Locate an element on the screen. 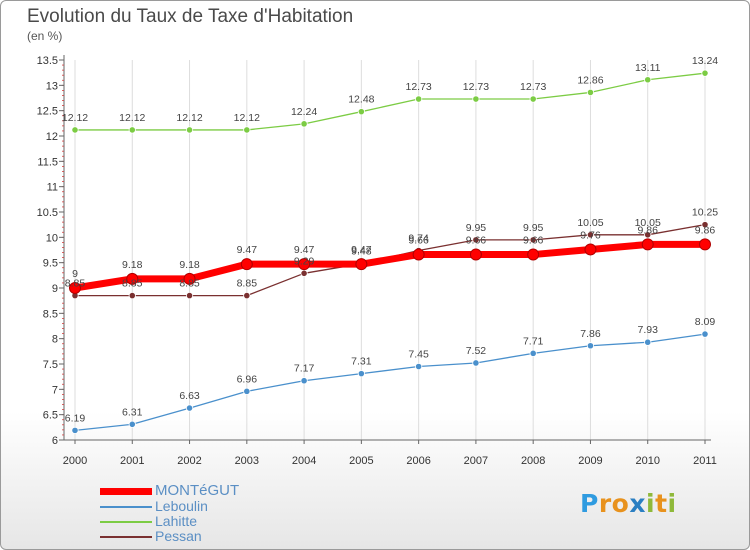  y-tick-label: 12 is located at coordinates (52, 137).